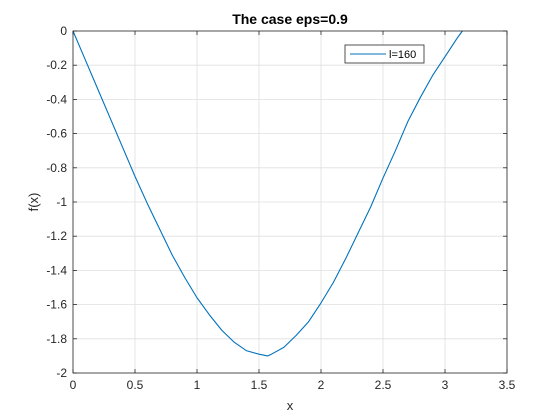 This screenshot has height=420, width=560. What do you see at coordinates (290, 19) in the screenshot?
I see `chart-title: The case eps=0.9` at bounding box center [290, 19].